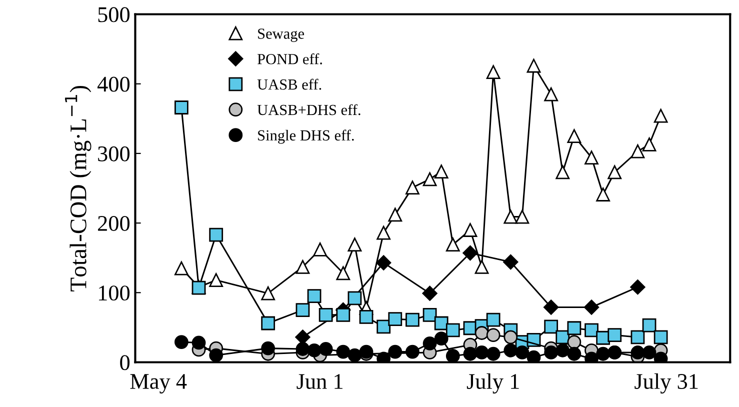 The width and height of the screenshot is (739, 407). Describe the element at coordinates (114, 293) in the screenshot. I see `y-tick-label: 100` at that location.